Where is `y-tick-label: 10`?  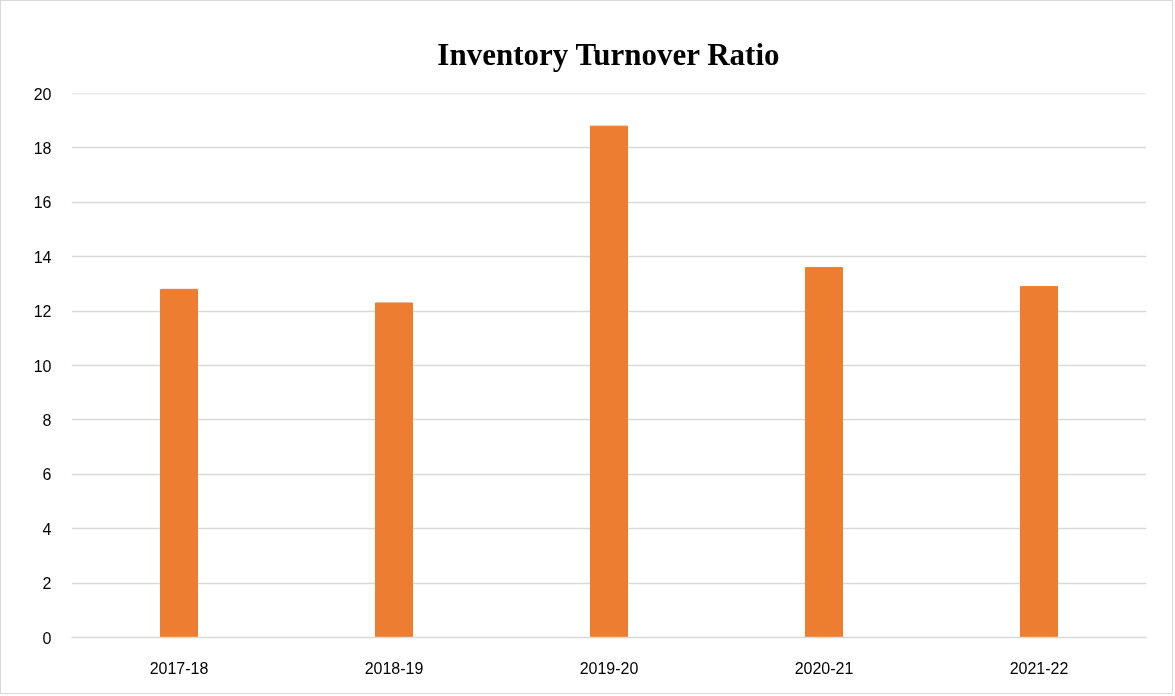
y-tick-label: 10 is located at coordinates (42, 366).